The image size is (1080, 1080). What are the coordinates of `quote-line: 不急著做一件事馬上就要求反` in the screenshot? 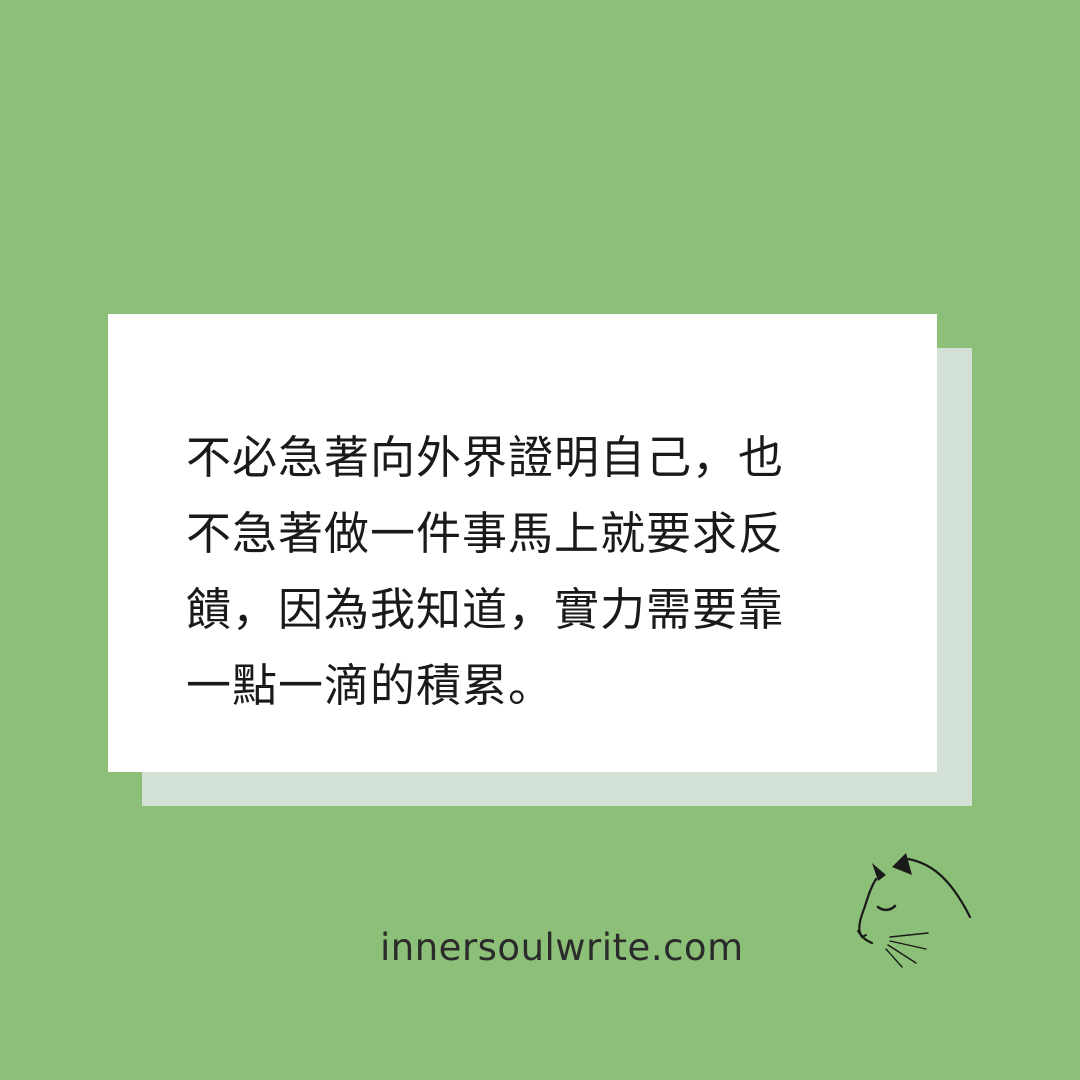 It's located at (485, 533).